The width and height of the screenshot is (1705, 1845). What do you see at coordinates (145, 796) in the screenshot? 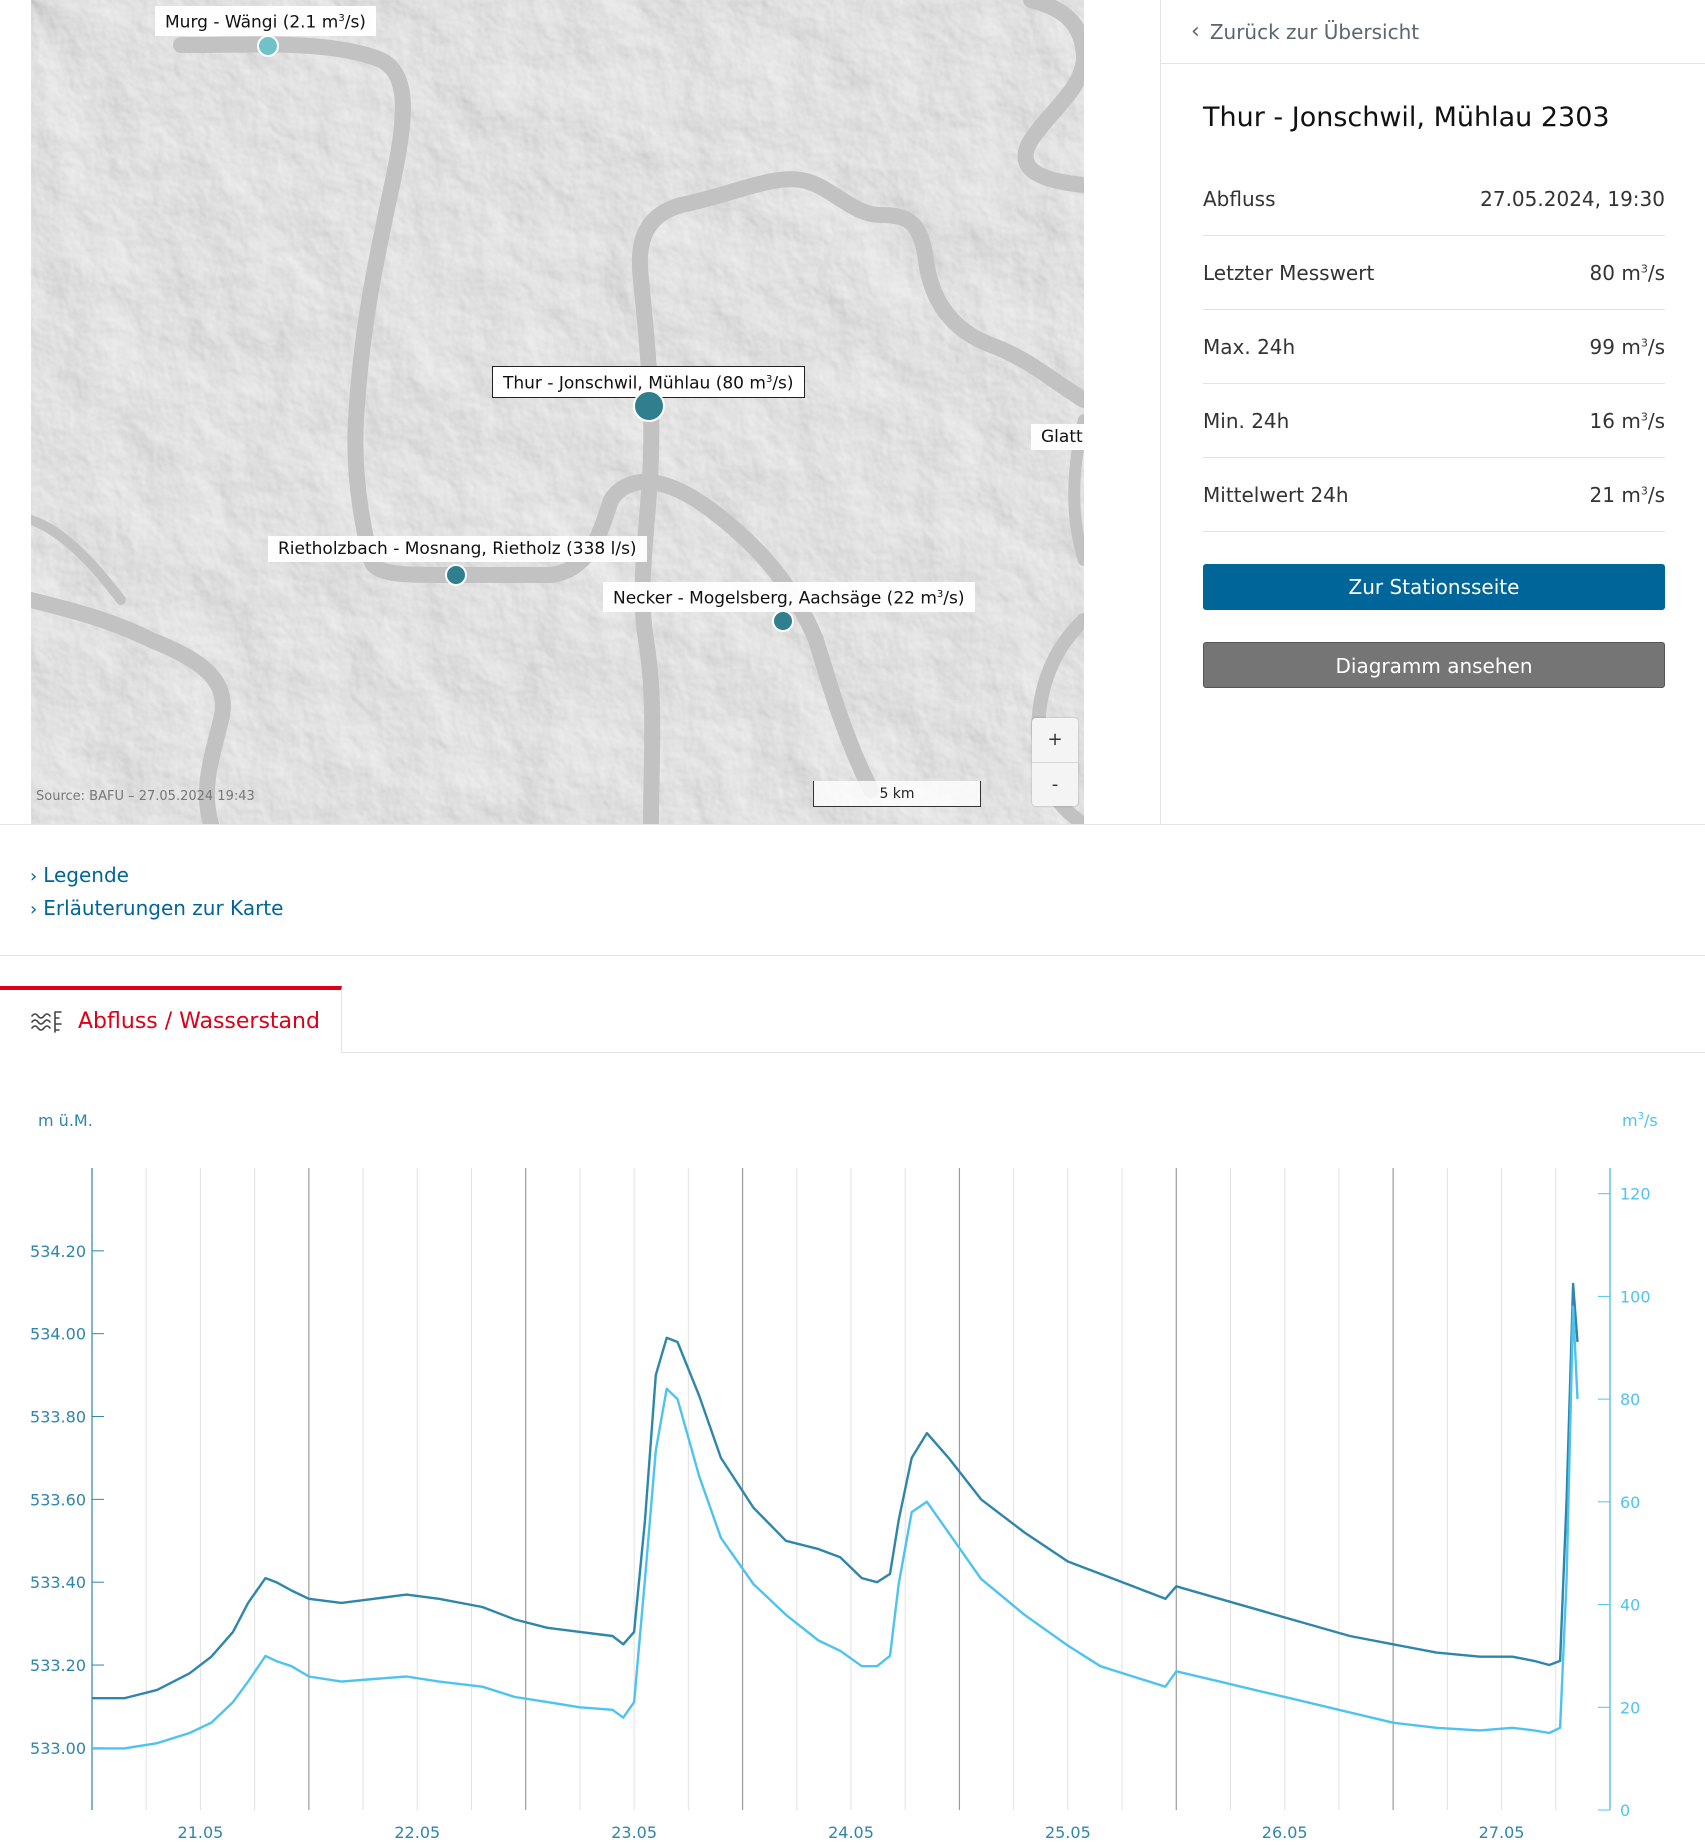
I see `map-source: Source: BAFU – 27.05.2024 19:43` at bounding box center [145, 796].